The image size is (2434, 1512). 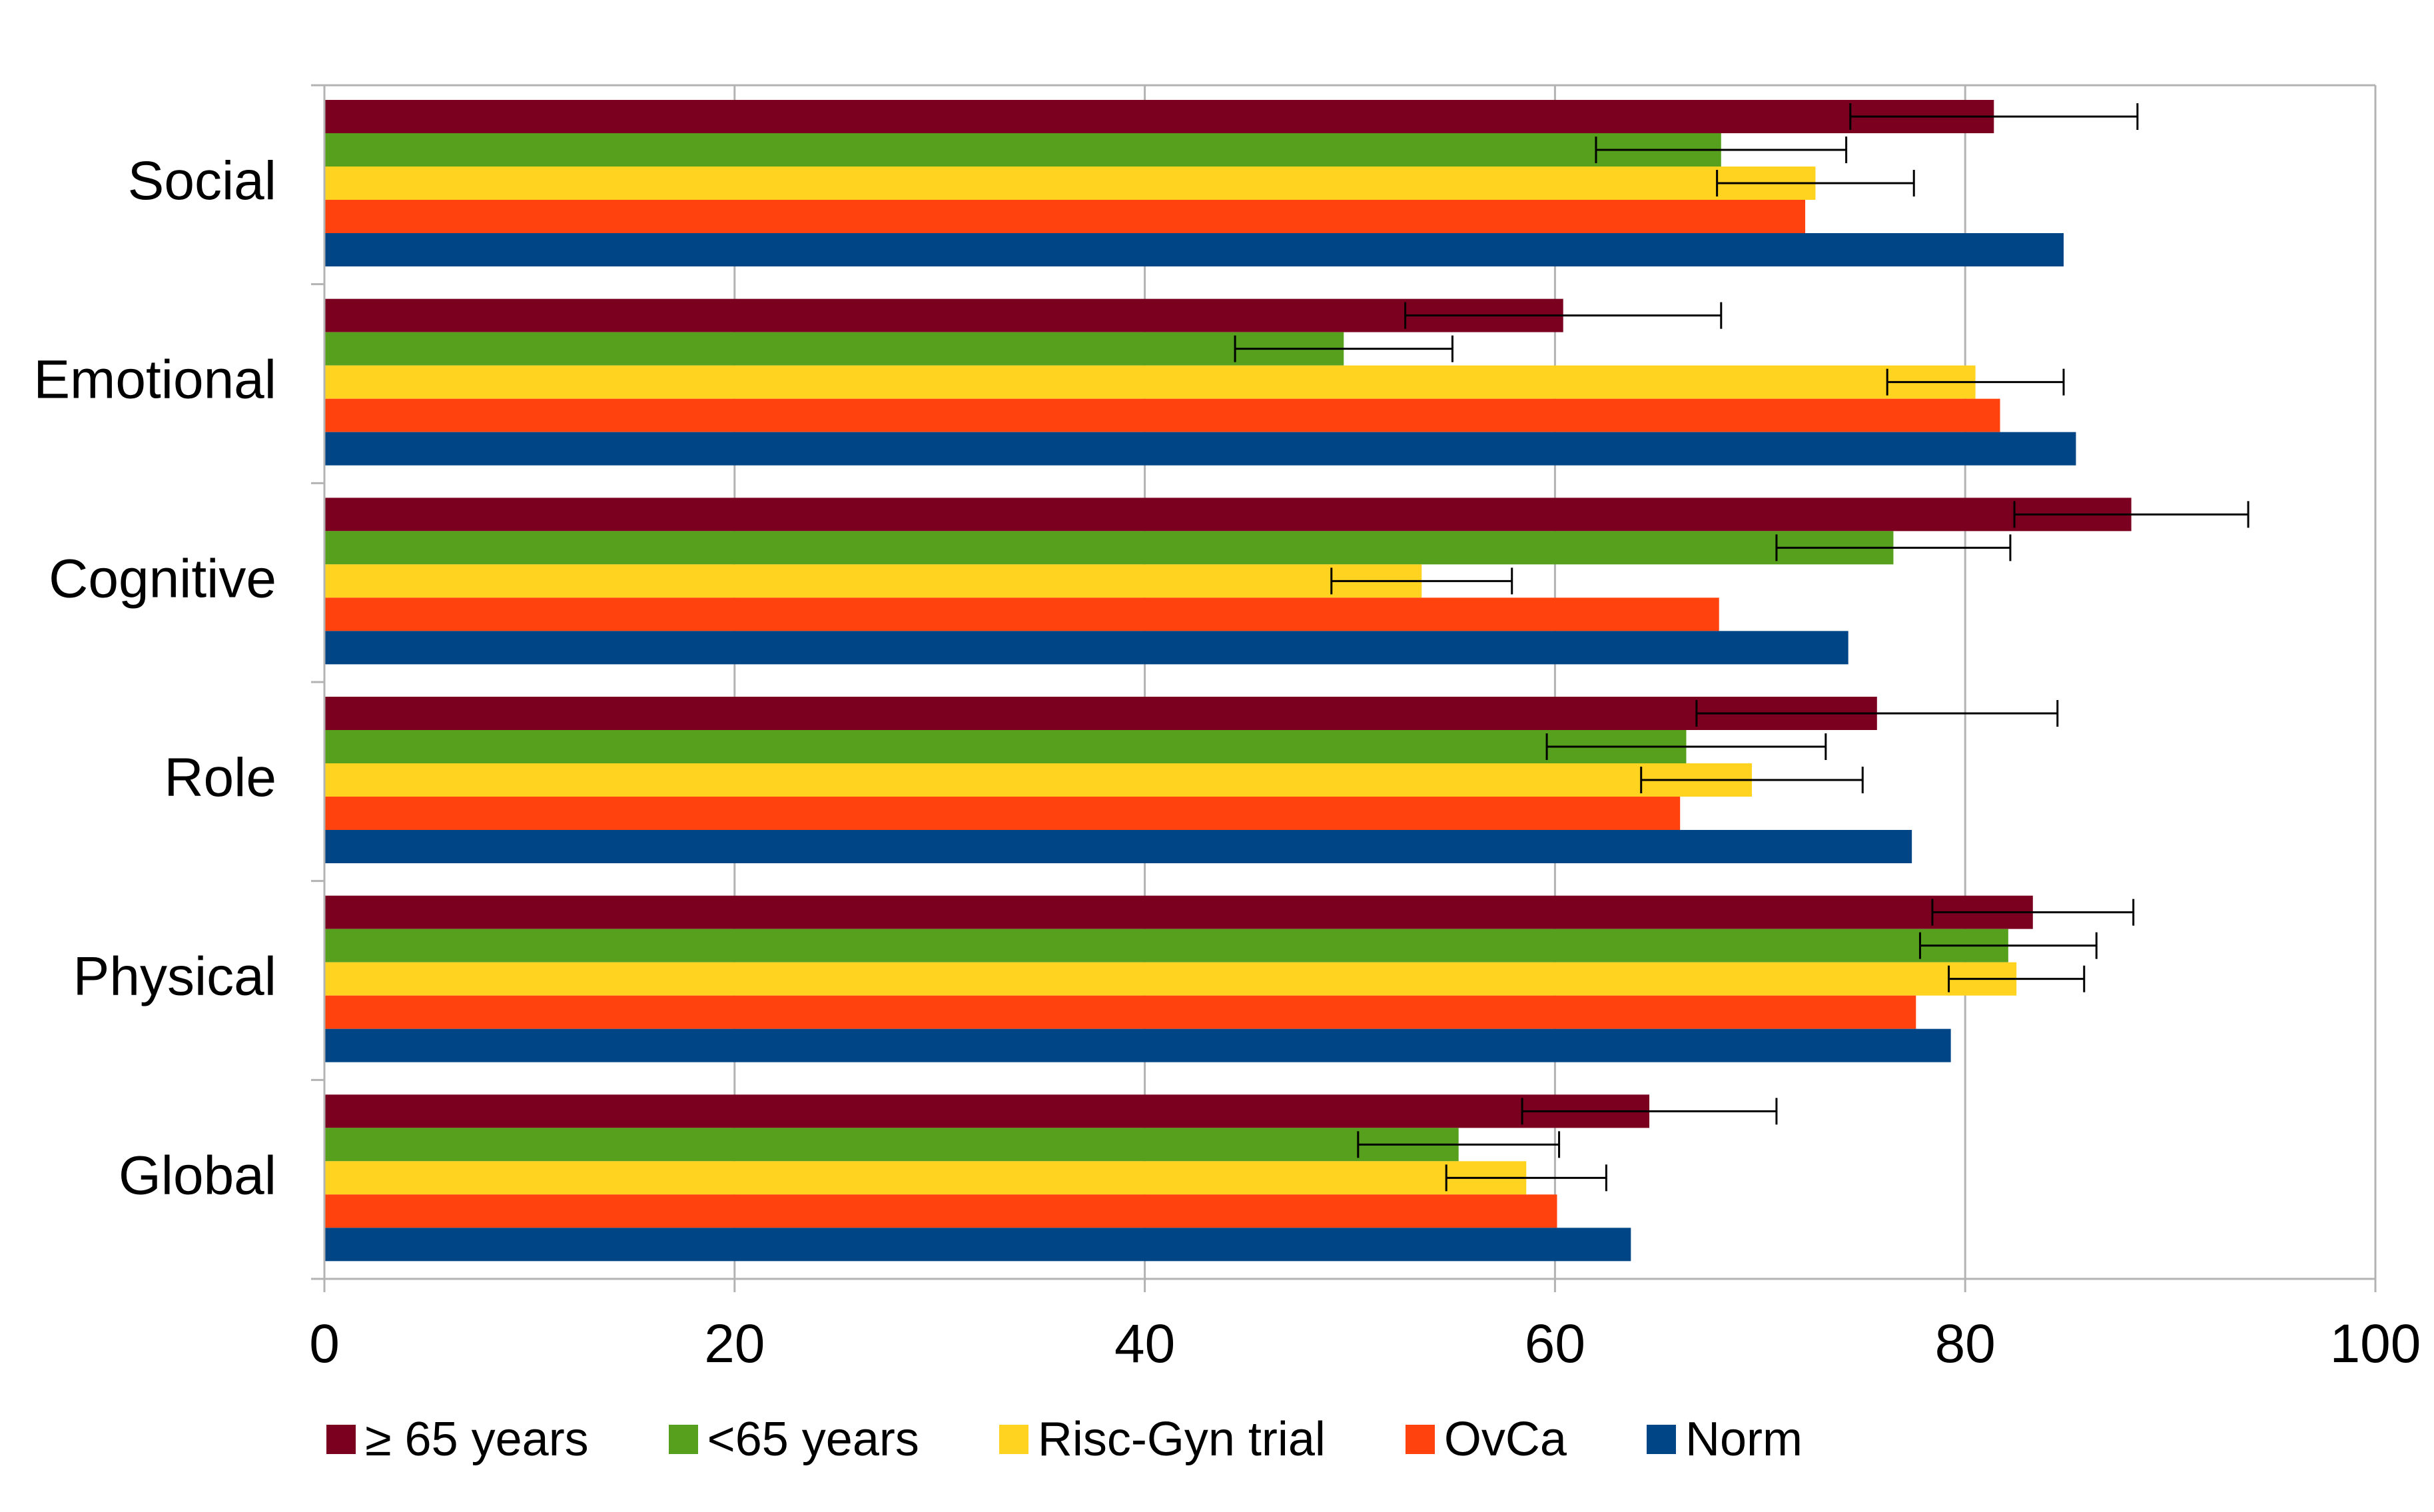 I want to click on legend-label: ≥ 65 years, so click(x=477, y=1440).